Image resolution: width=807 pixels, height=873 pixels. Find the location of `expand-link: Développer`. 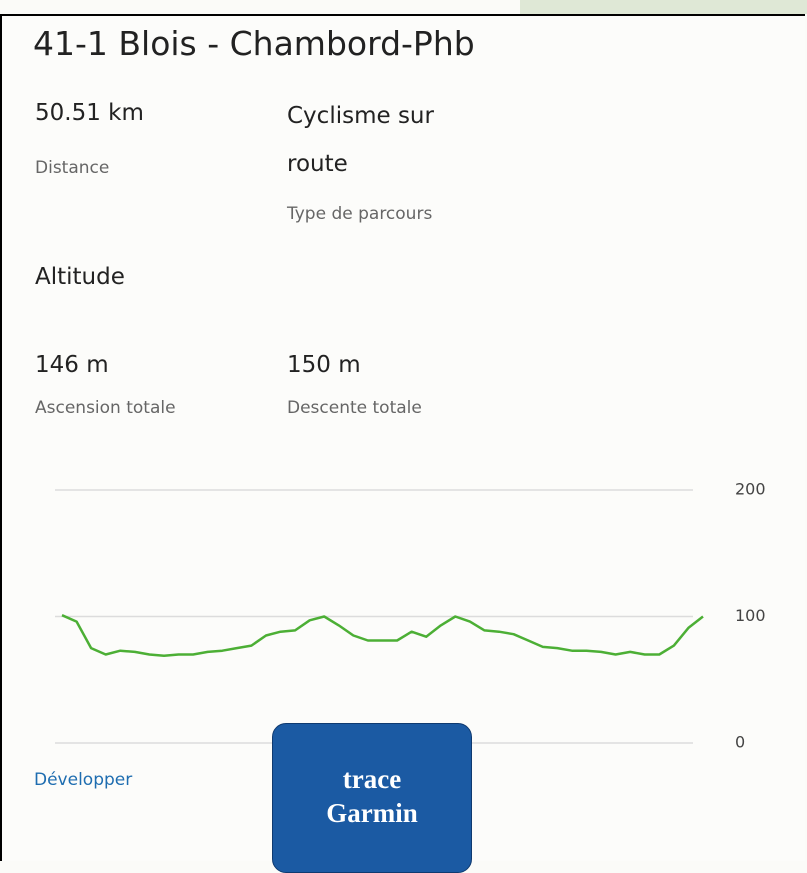

expand-link: Développer is located at coordinates (83, 780).